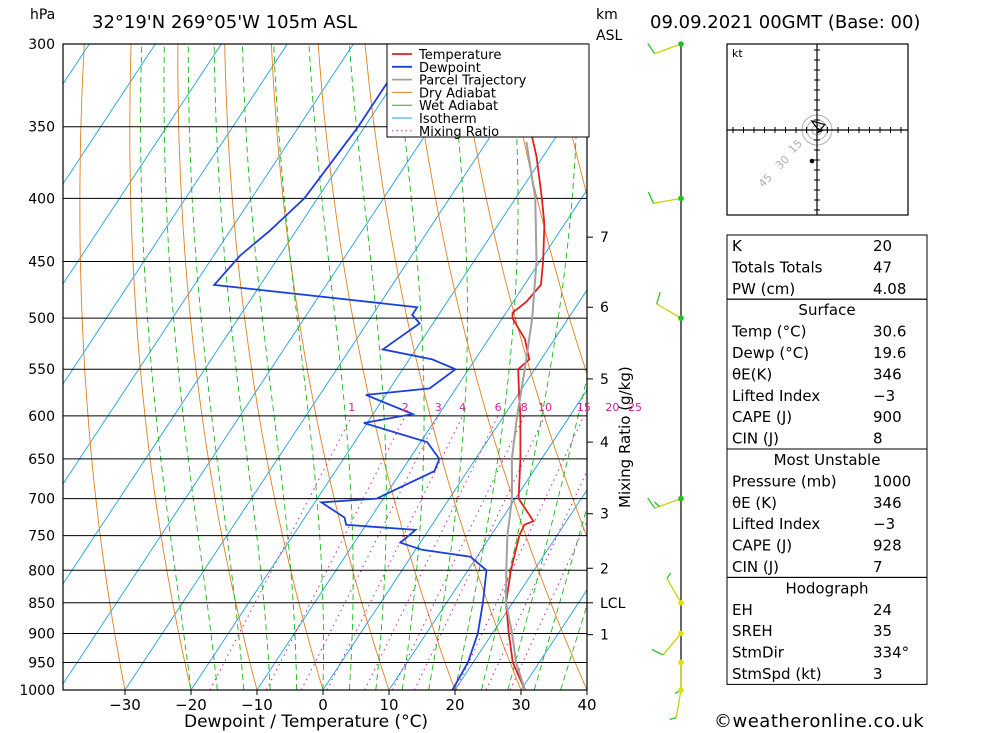  I want to click on mixing-ratio-label: 6, so click(498, 407).